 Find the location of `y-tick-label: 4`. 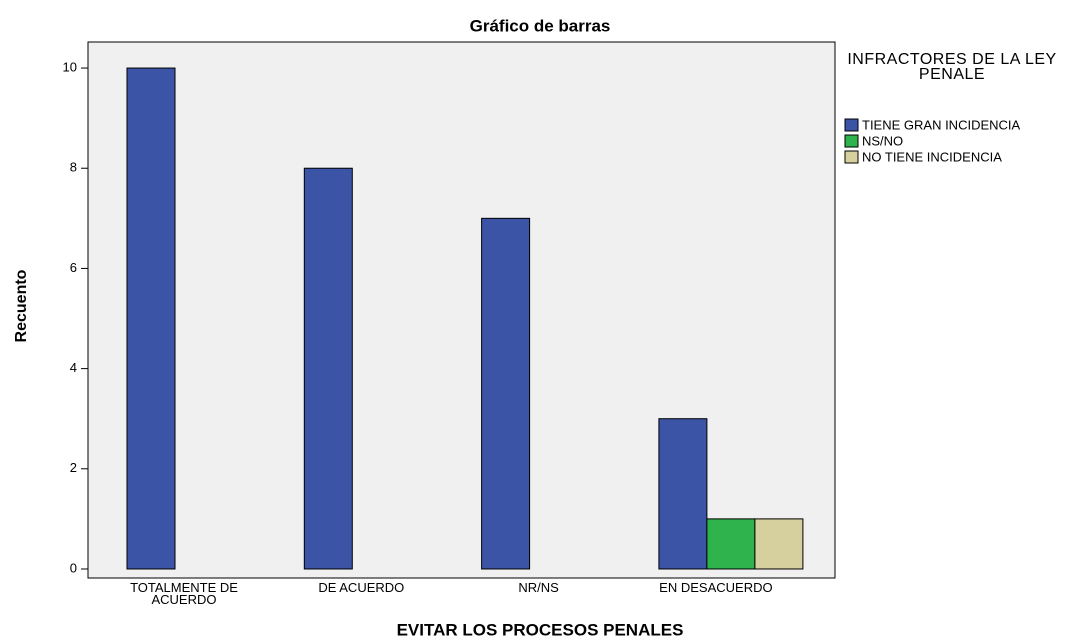

y-tick-label: 4 is located at coordinates (73, 367).